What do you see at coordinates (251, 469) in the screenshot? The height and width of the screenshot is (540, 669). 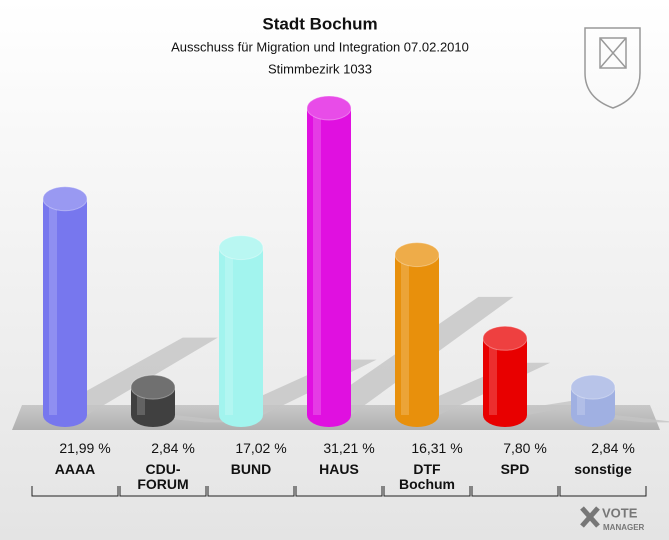 I see `x-tick-label: BUND` at bounding box center [251, 469].